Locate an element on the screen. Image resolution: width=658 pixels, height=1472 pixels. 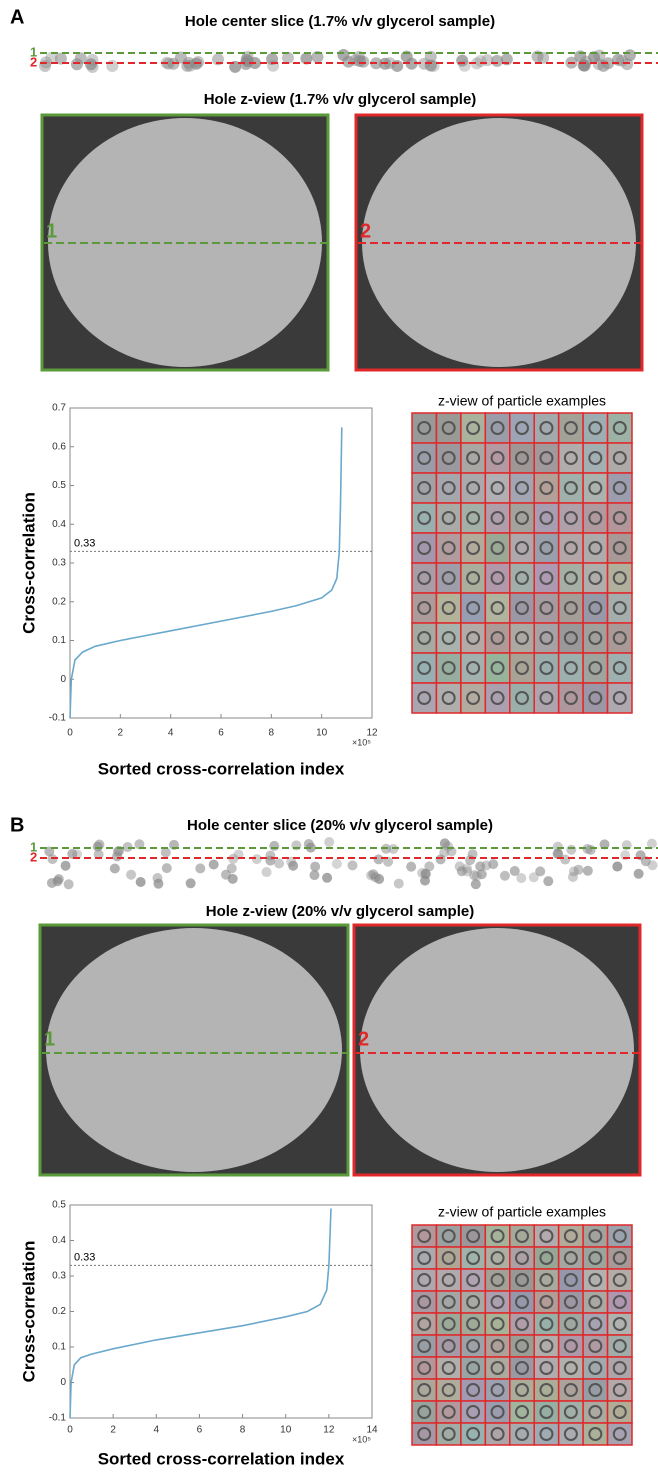
x-axis-label: Sorted cross-correlation index is located at coordinates (221, 768).